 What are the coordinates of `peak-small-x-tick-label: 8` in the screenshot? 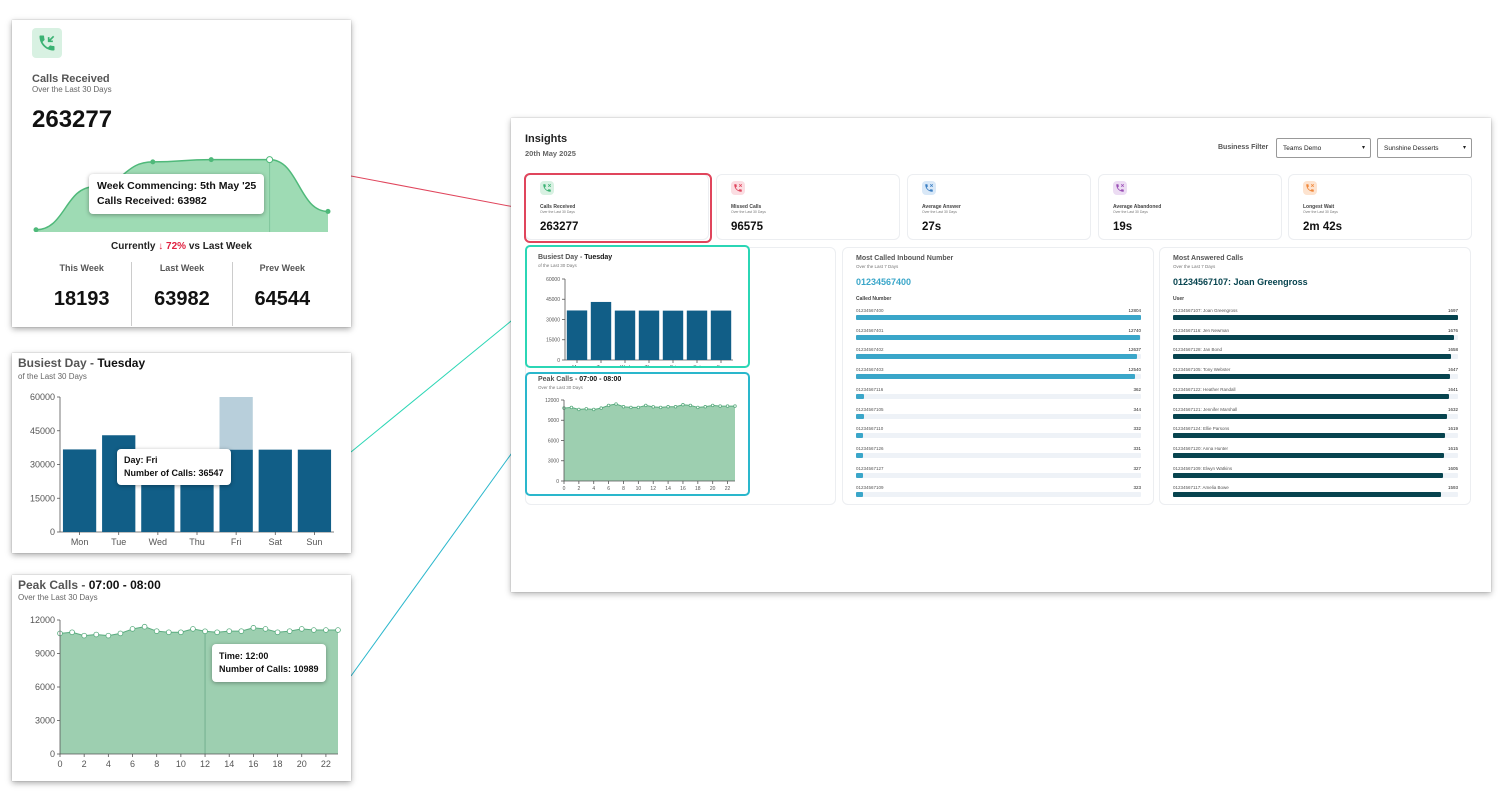 It's located at (623, 489).